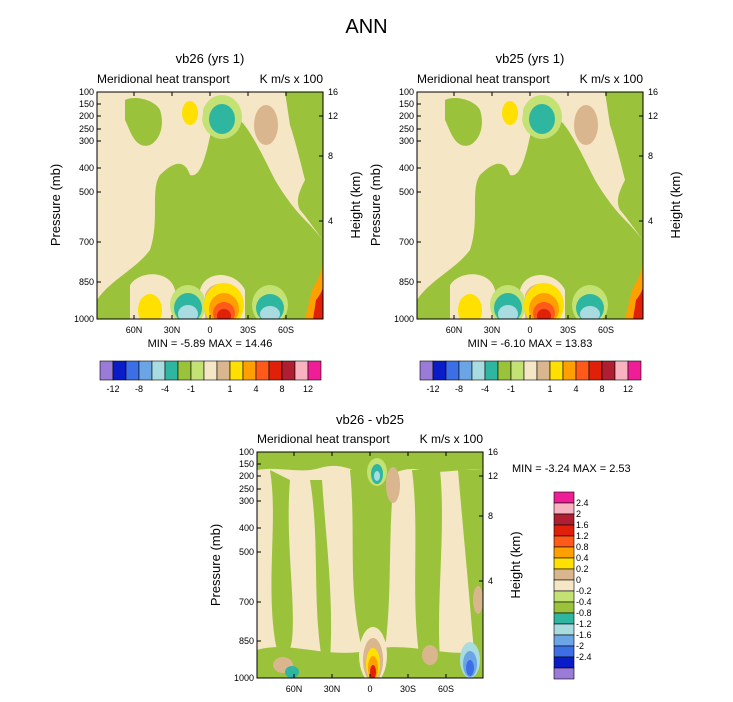 The width and height of the screenshot is (733, 702). What do you see at coordinates (584, 624) in the screenshot?
I see `colorbar-label: -1.2` at bounding box center [584, 624].